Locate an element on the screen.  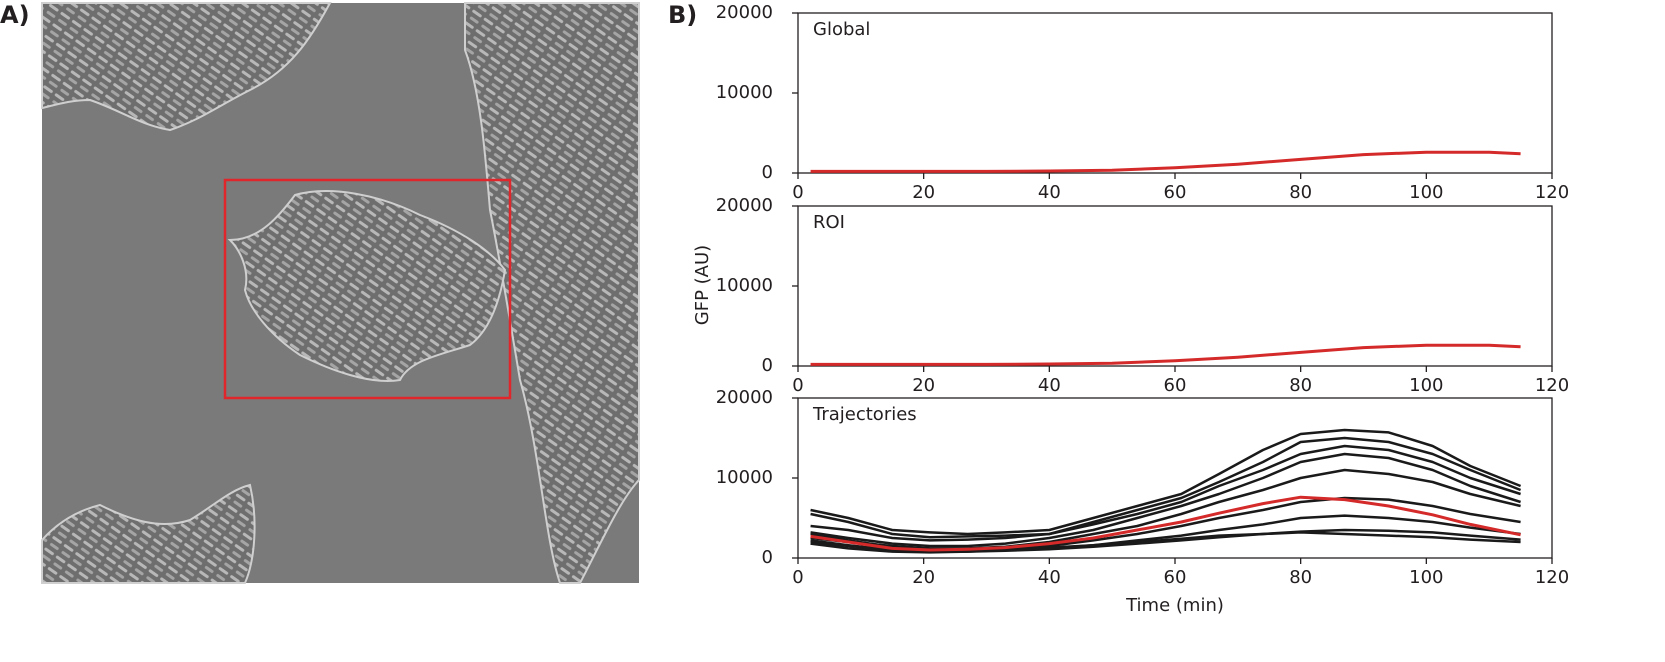
panel-label: B) is located at coordinates (682, 15).